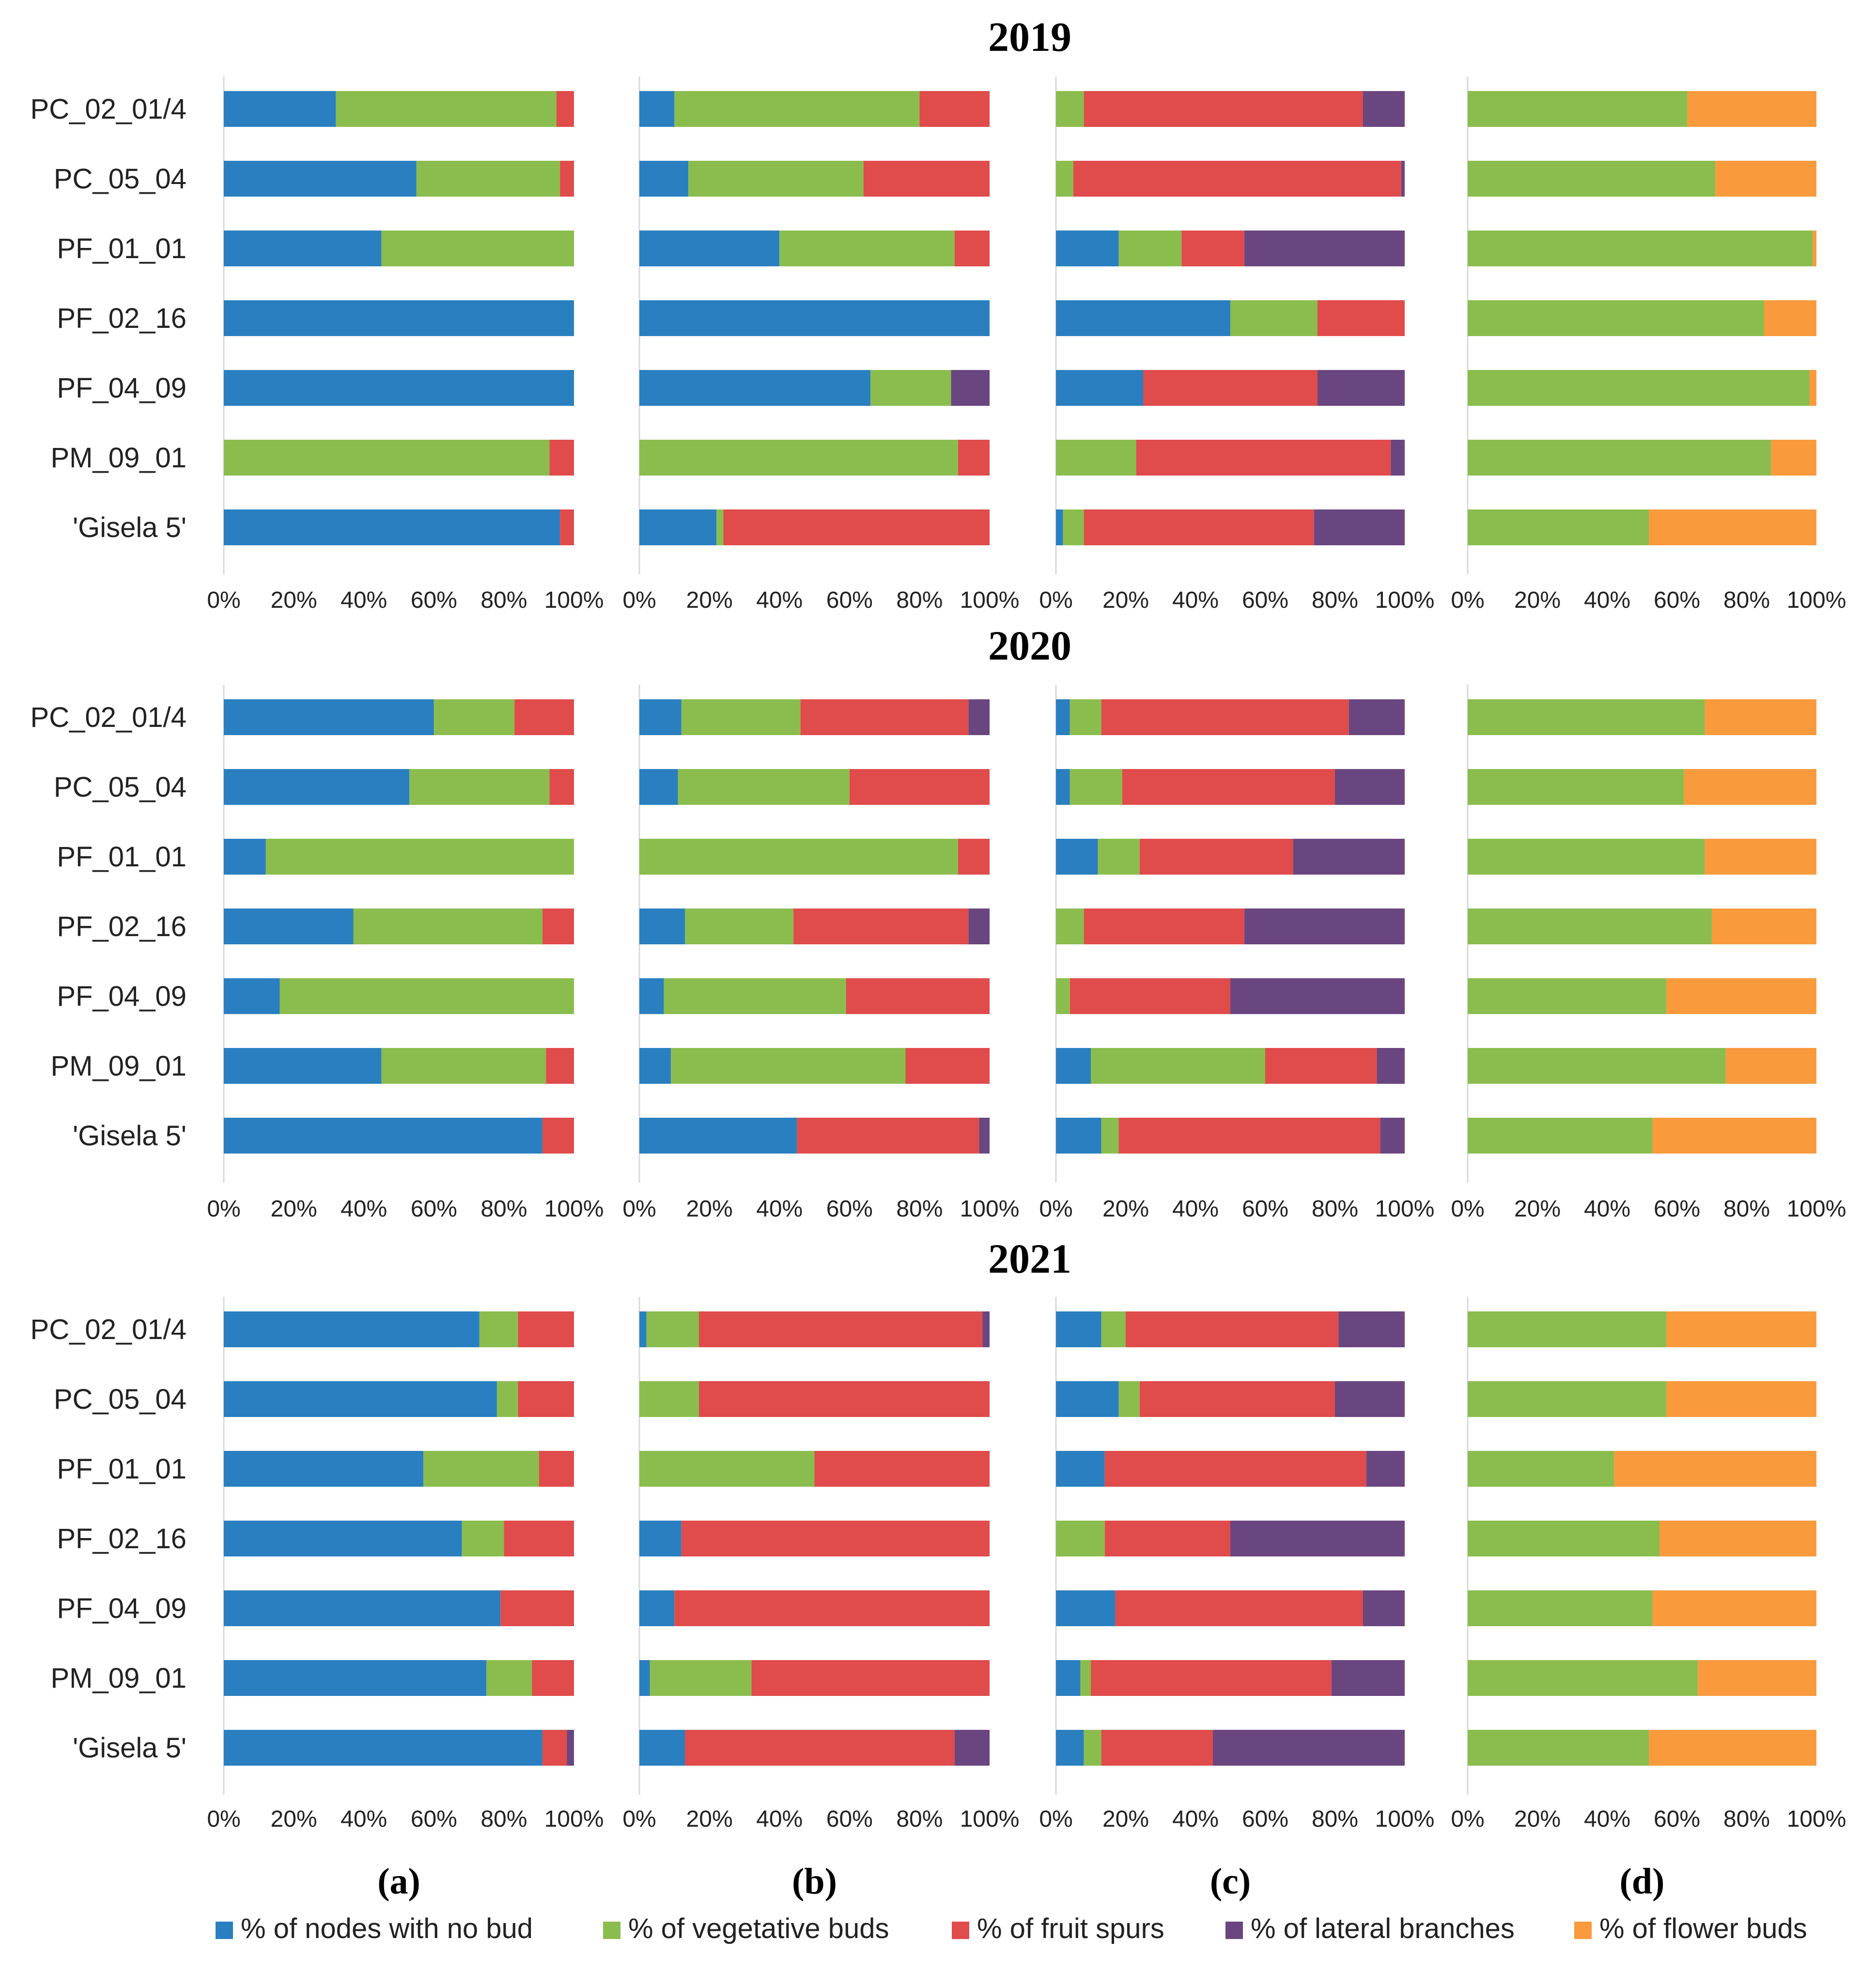  Describe the element at coordinates (224, 1930) in the screenshot. I see `legend-swatch-no_bud` at that location.